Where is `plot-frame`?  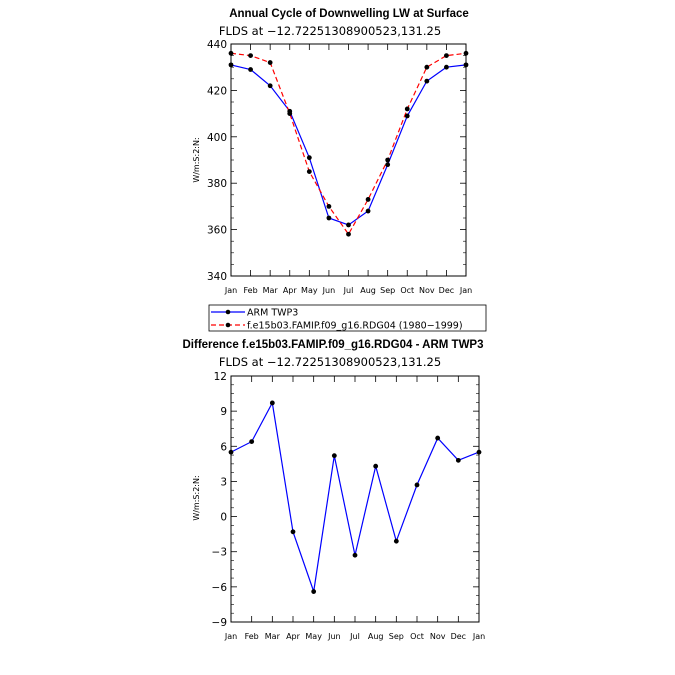 plot-frame is located at coordinates (355, 499).